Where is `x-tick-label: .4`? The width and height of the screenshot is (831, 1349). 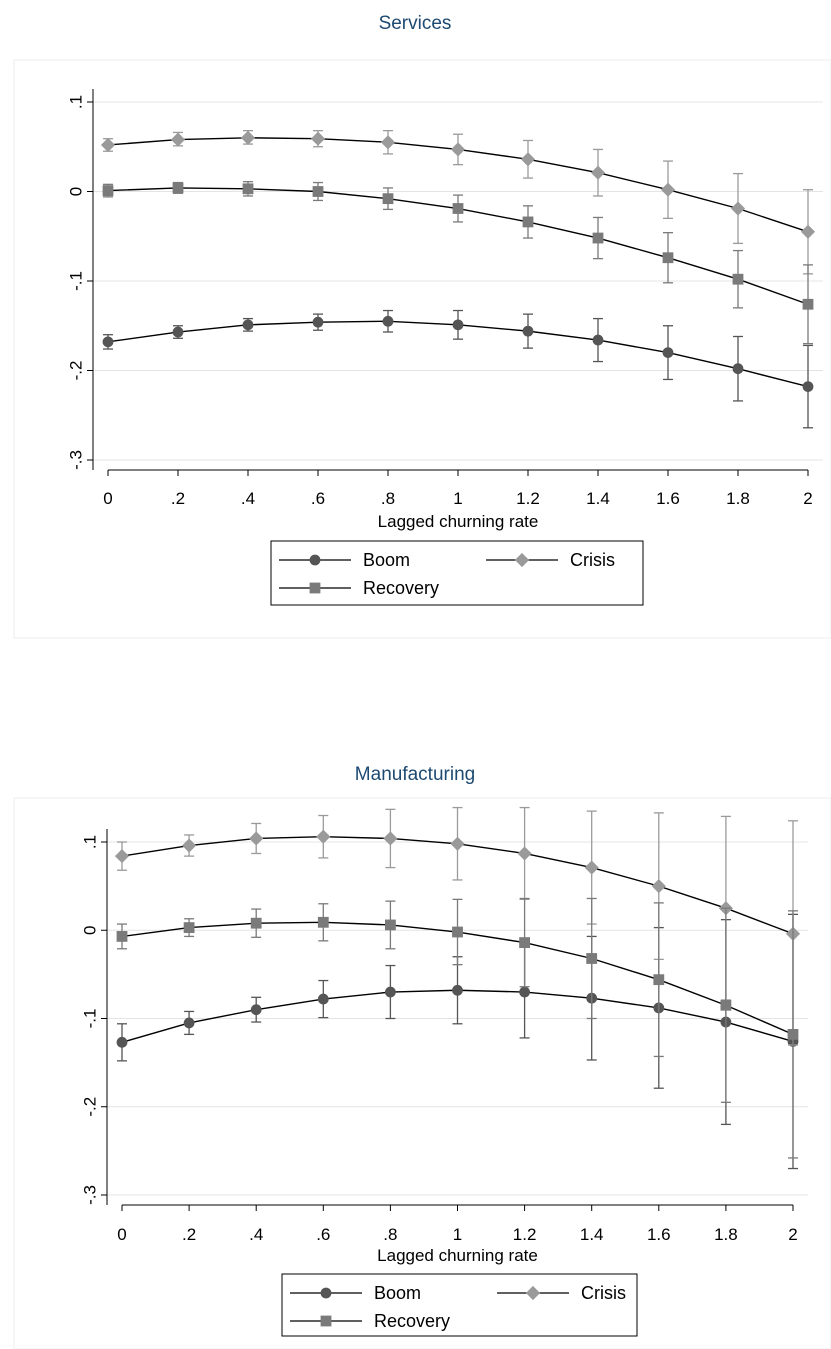
x-tick-label: .4 is located at coordinates (248, 498).